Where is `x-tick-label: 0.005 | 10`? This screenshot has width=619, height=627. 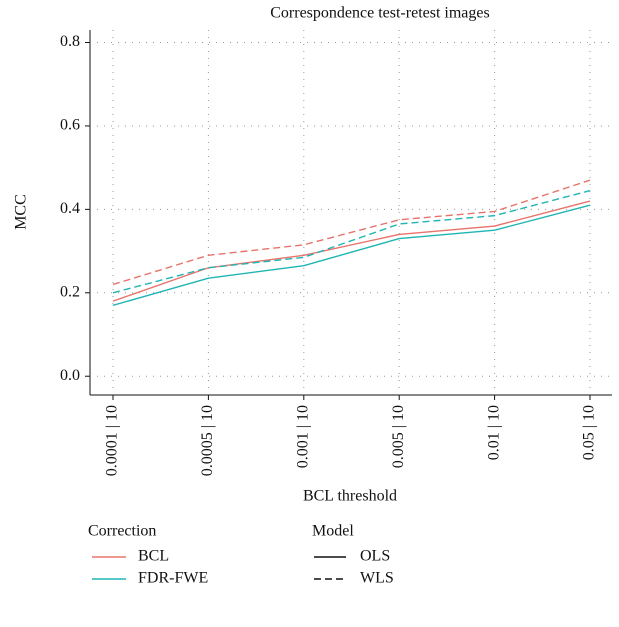 x-tick-label: 0.005 | 10 is located at coordinates (398, 436).